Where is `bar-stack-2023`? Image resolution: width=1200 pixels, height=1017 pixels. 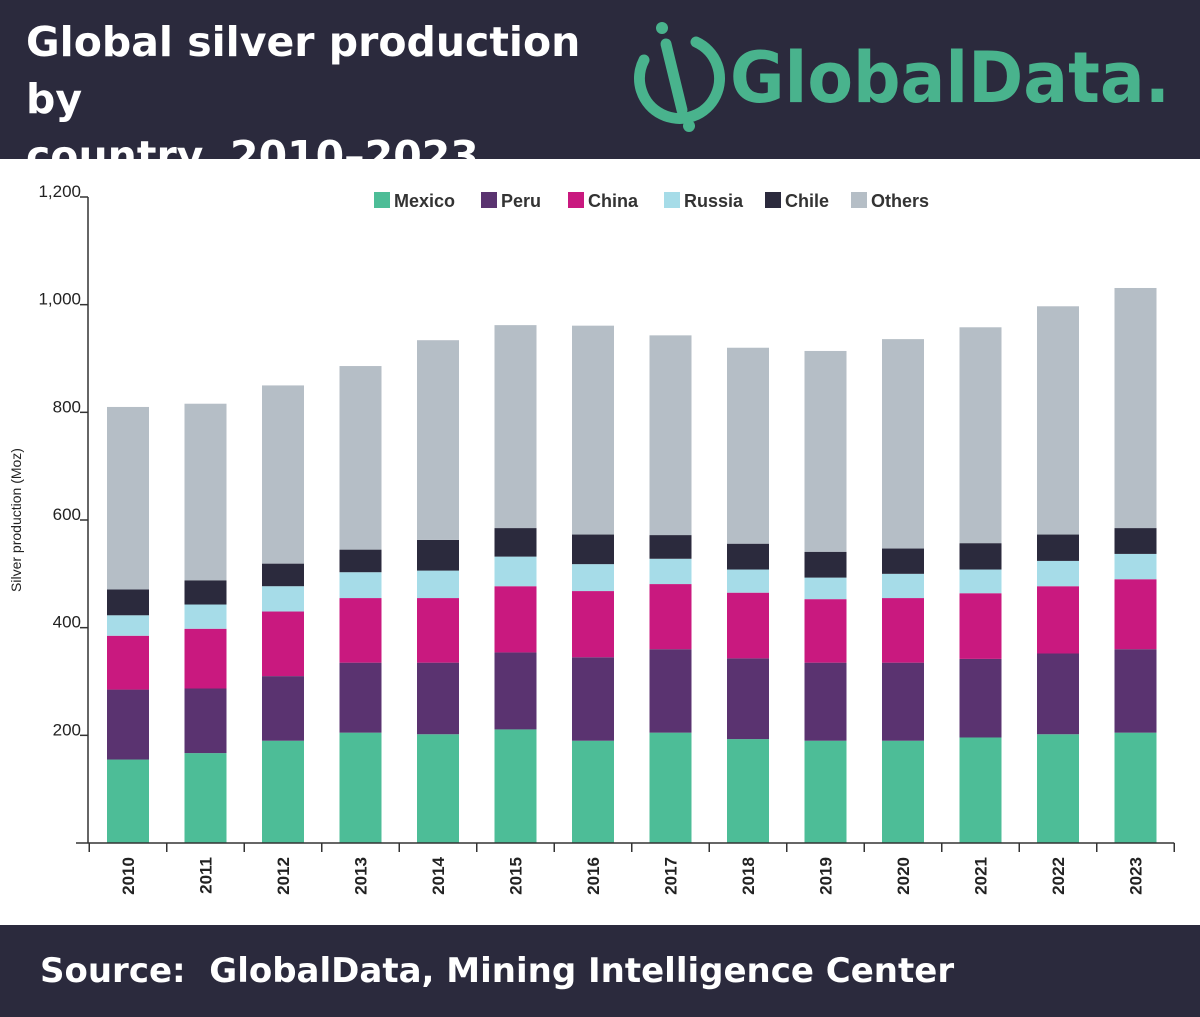 bar-stack-2023 is located at coordinates (1135, 565).